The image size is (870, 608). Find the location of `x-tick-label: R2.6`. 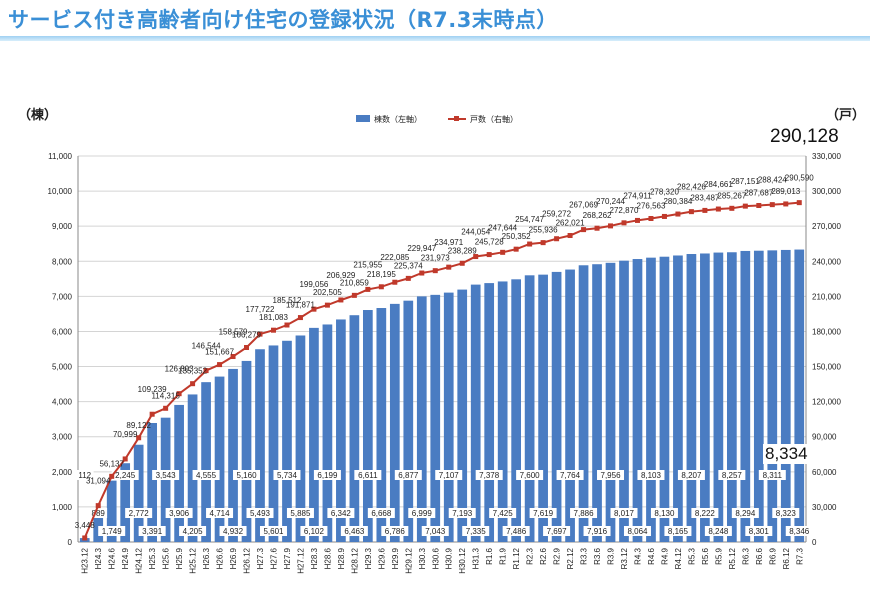

x-tick-label: R2.6 is located at coordinates (543, 555).